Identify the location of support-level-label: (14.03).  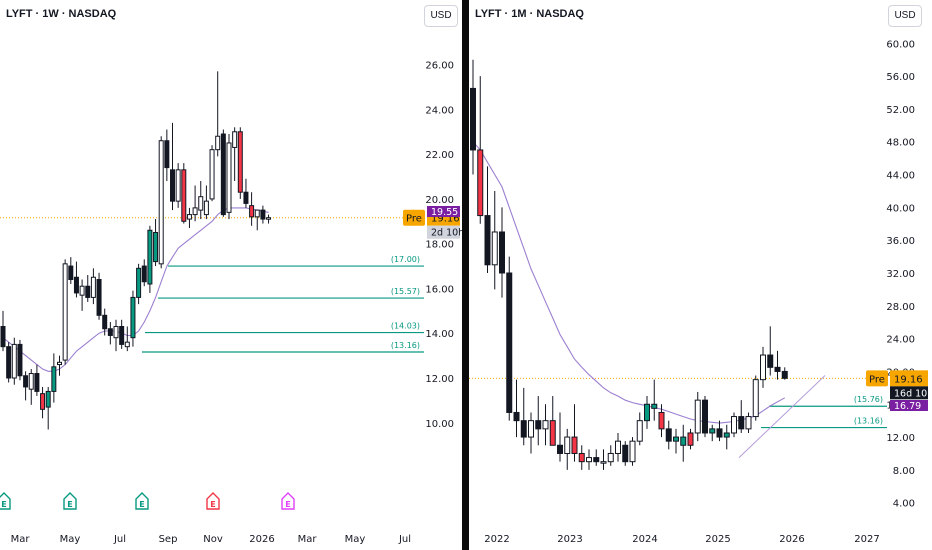
(405, 326).